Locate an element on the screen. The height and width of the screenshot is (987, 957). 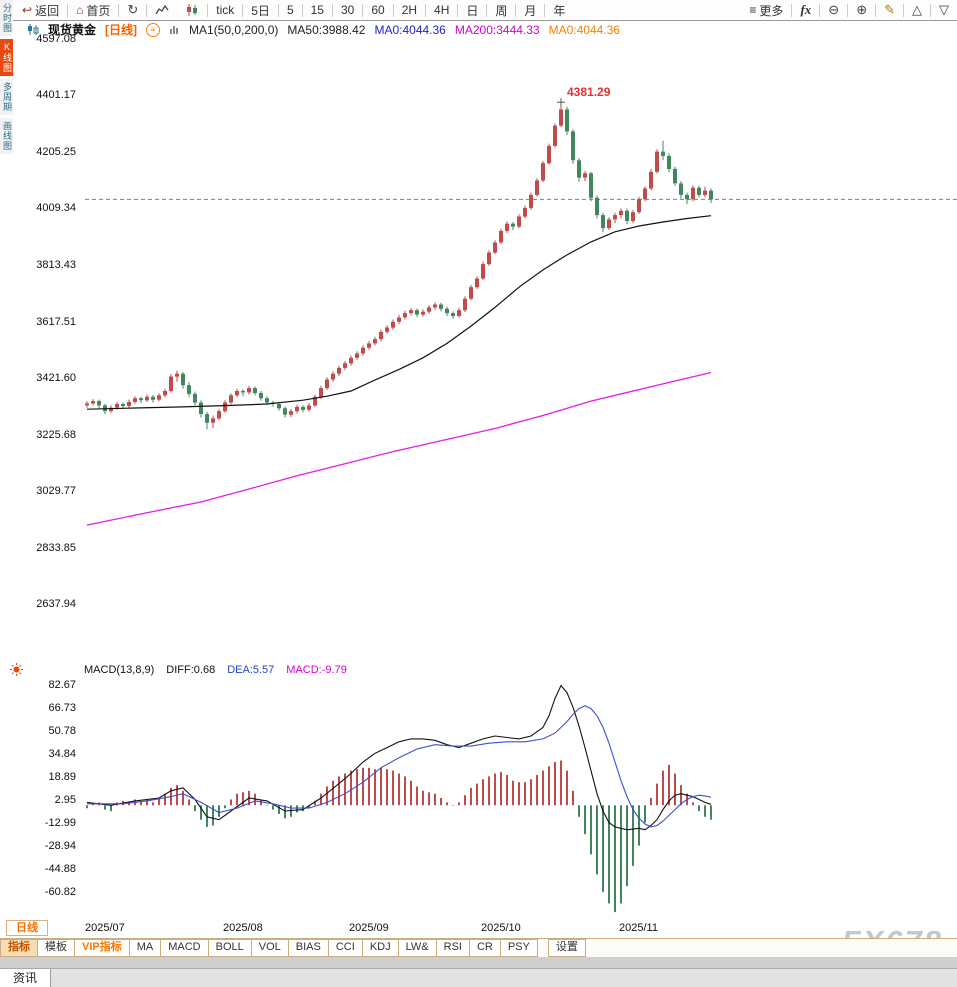
ma-chart-icon is located at coordinates (174, 30).